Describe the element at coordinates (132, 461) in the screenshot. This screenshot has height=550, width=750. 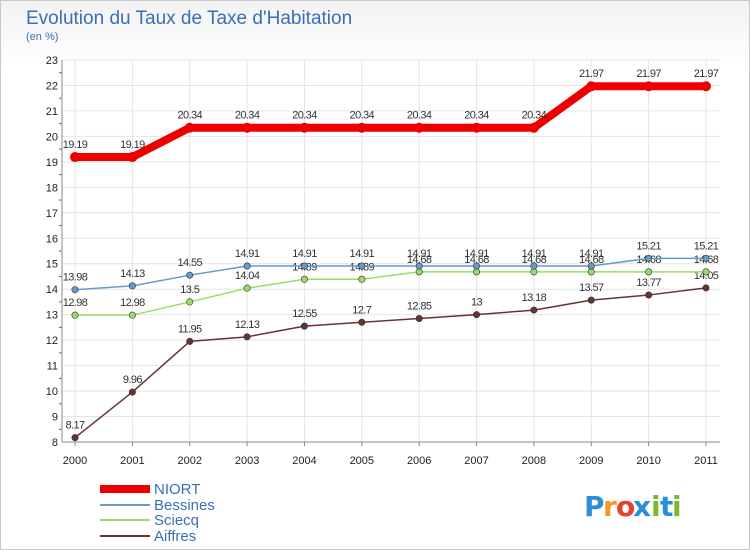
I see `x-tick-label: 2001` at that location.